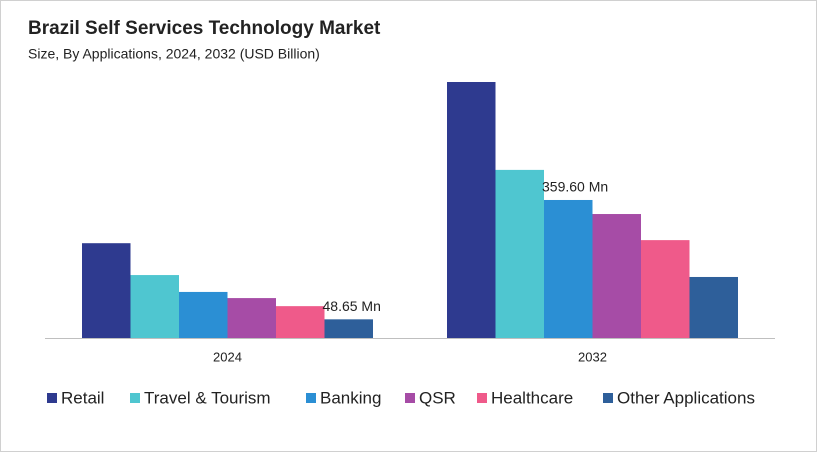 This screenshot has height=452, width=817. Describe the element at coordinates (575, 187) in the screenshot. I see `value-label: 359.60 Mn` at that location.